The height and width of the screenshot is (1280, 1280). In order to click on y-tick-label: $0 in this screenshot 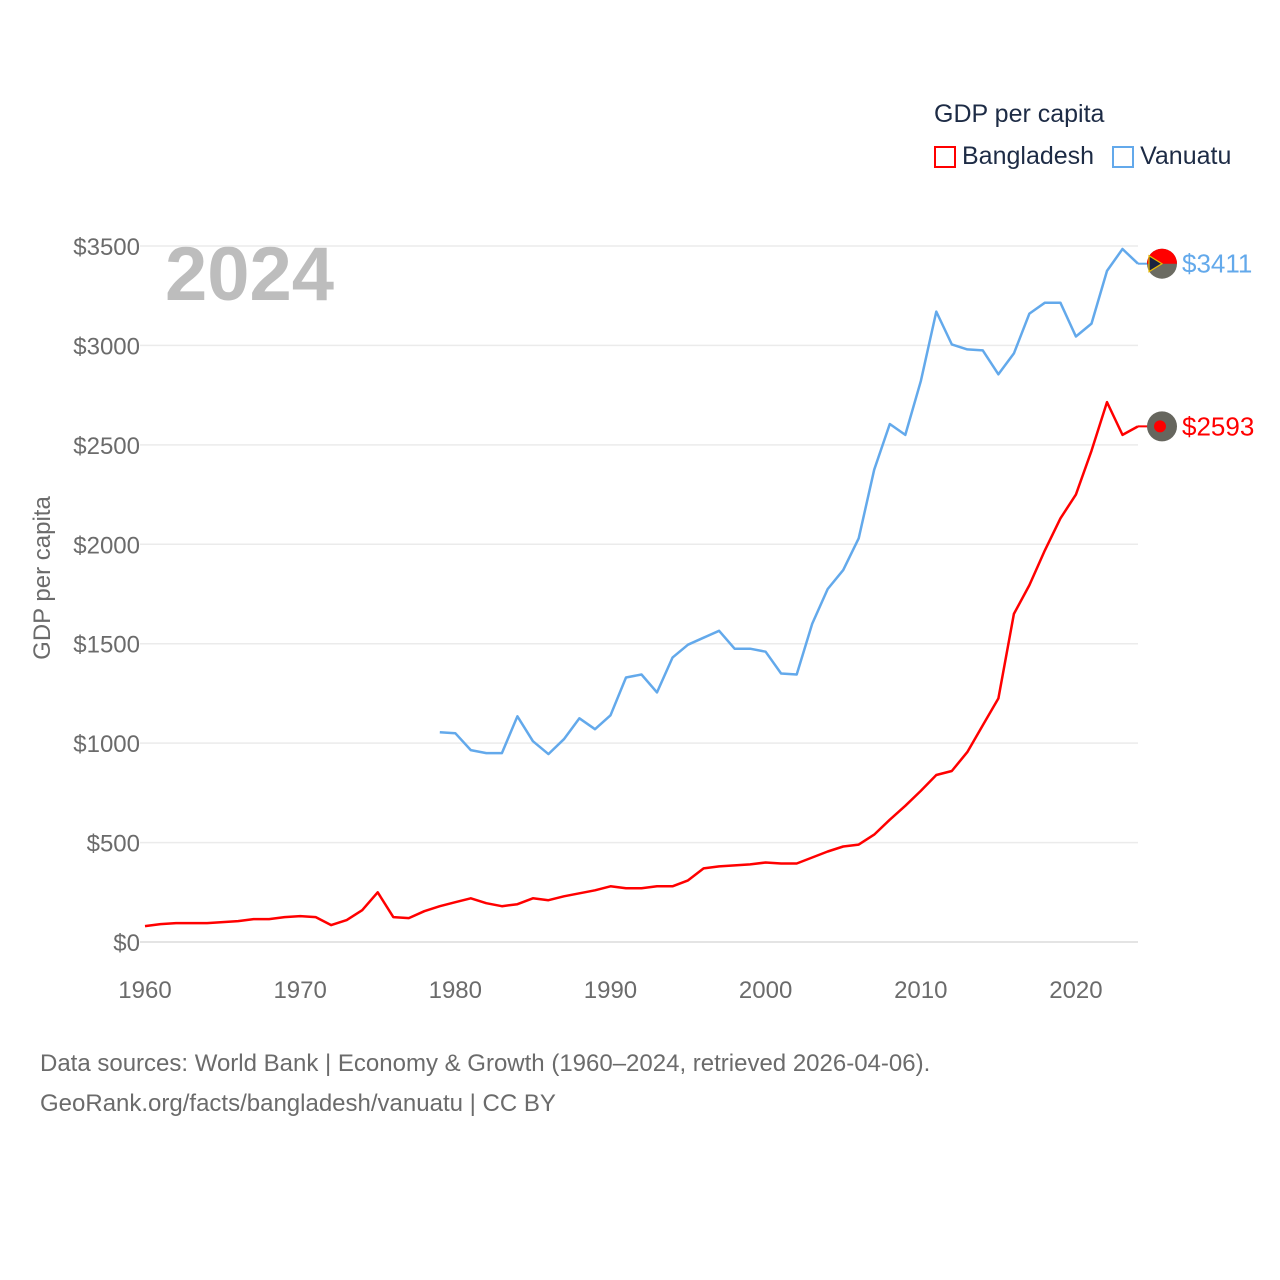, I will do `click(126, 943)`.